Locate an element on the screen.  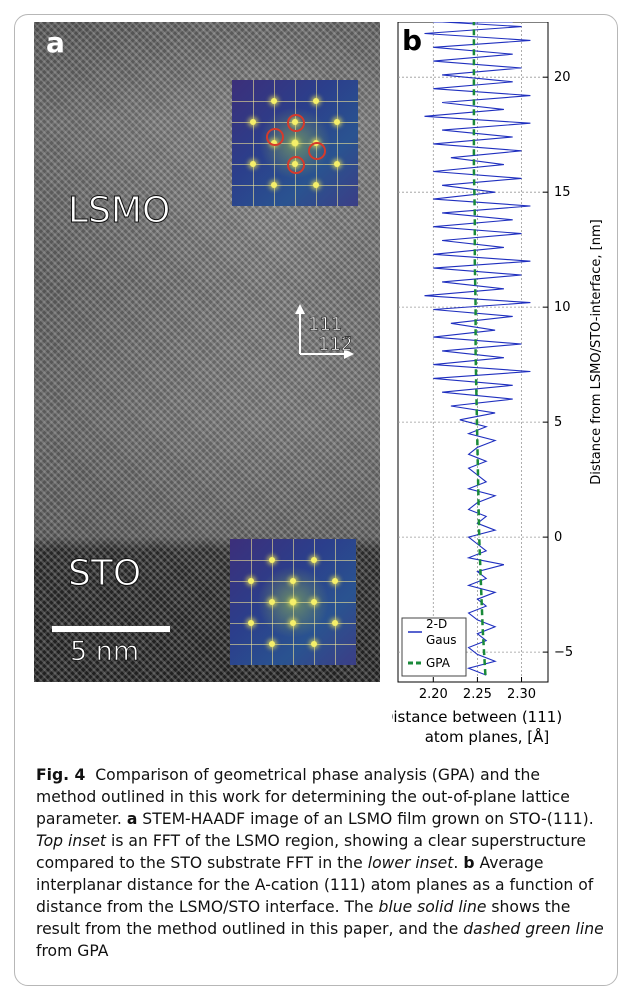
y-tick-label: 5 is located at coordinates (558, 422).